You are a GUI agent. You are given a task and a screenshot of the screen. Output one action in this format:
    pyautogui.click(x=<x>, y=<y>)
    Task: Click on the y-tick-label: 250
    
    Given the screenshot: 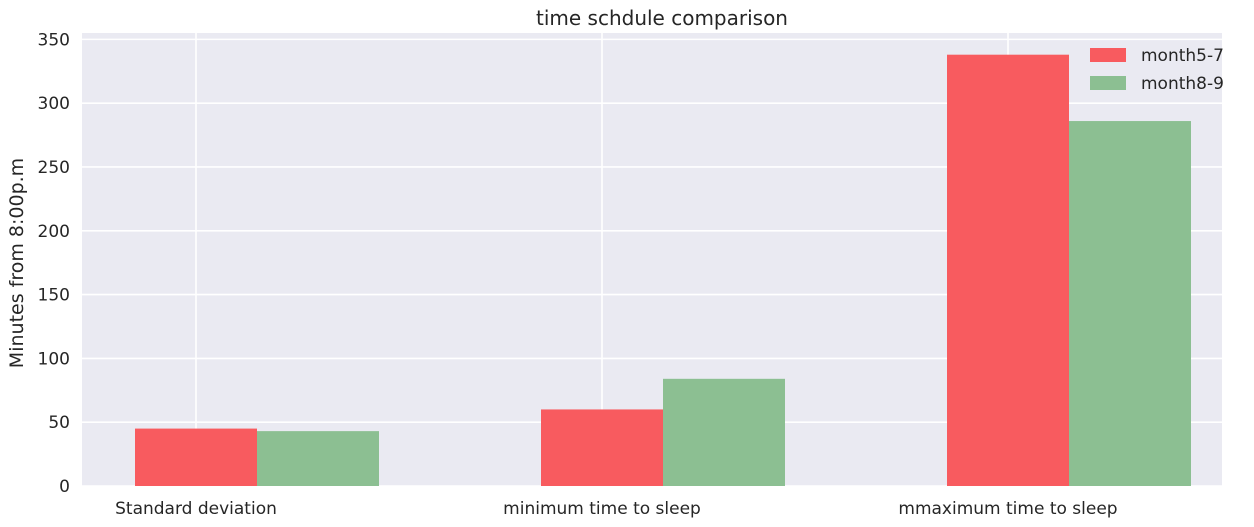 What is the action you would take?
    pyautogui.click(x=54, y=168)
    